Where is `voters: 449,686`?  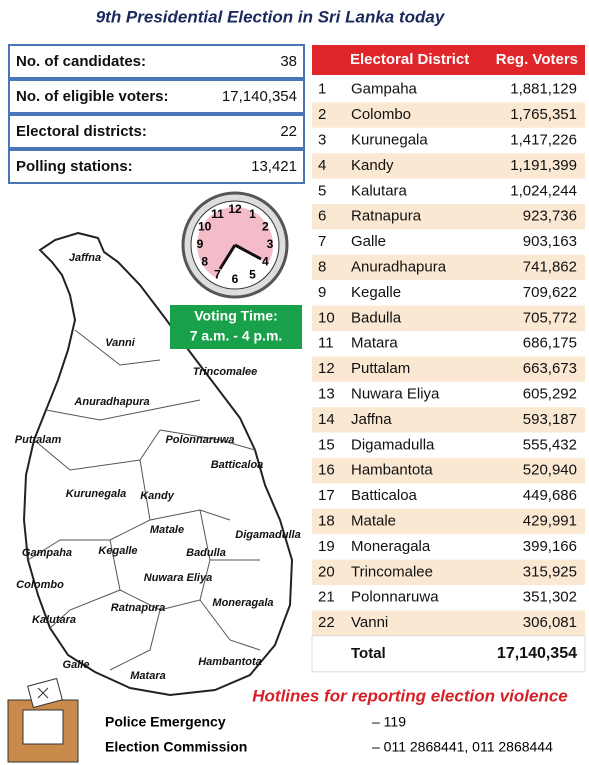
voters: 449,686 is located at coordinates (550, 495).